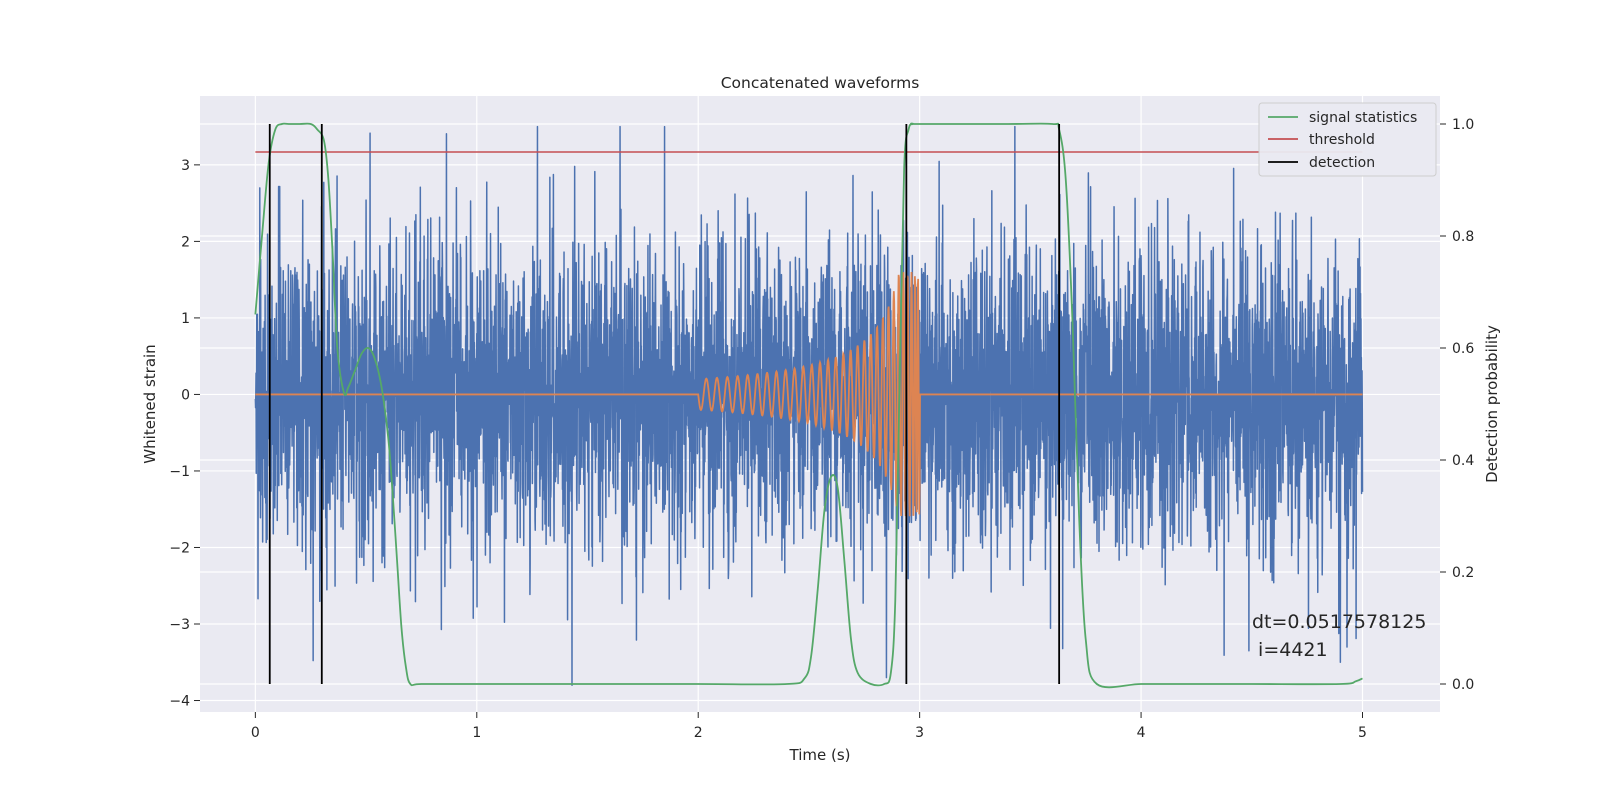 The height and width of the screenshot is (800, 1600). What do you see at coordinates (1362, 733) in the screenshot?
I see `x-tick-label: 5` at bounding box center [1362, 733].